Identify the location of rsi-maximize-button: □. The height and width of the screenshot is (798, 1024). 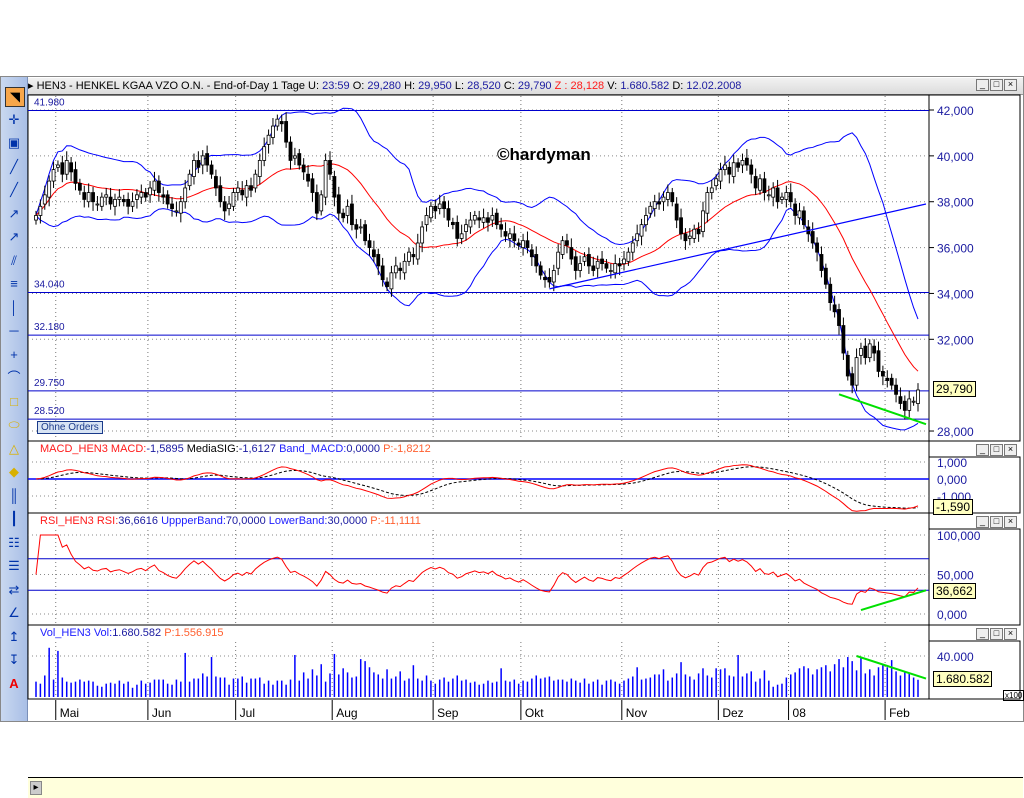
(996, 522).